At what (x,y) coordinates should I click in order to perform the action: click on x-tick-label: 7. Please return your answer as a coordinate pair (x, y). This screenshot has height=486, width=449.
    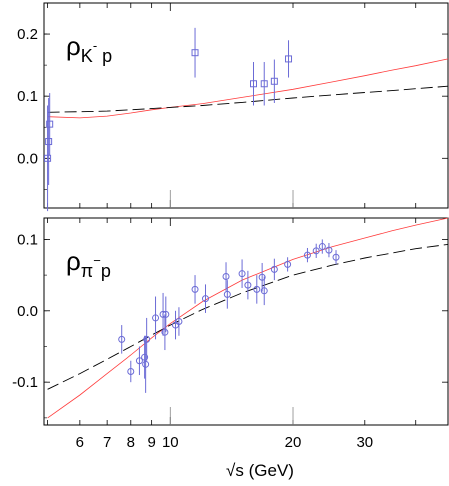
    Looking at the image, I should click on (107, 442).